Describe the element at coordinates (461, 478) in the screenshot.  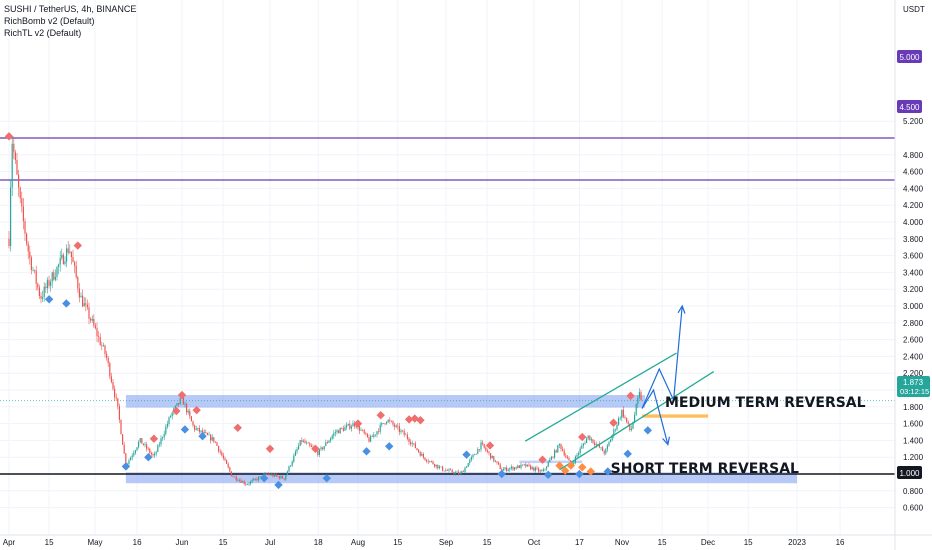
I see `price-zone` at that location.